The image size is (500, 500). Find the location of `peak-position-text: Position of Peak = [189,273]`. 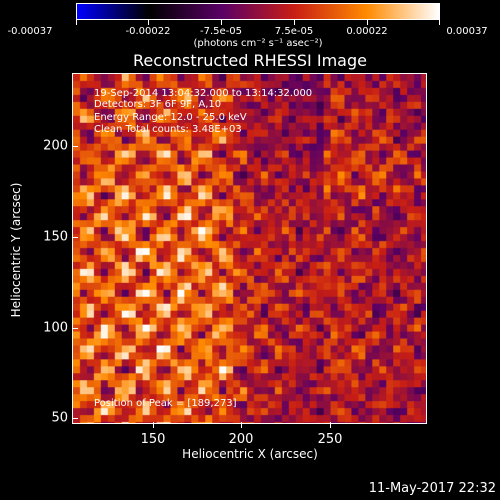

peak-position-text: Position of Peak = [189,273] is located at coordinates (165, 403).